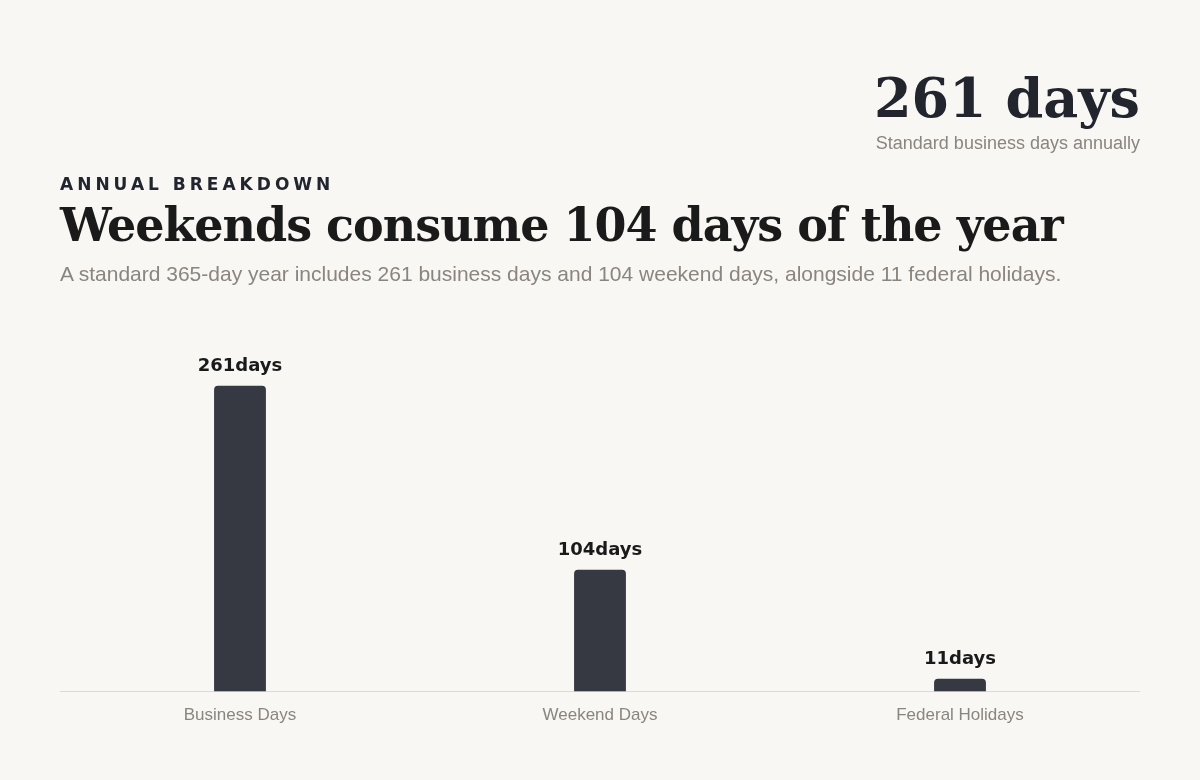 This screenshot has height=780, width=1200. I want to click on text: ANNUAL BREAKDOWN, so click(197, 184).